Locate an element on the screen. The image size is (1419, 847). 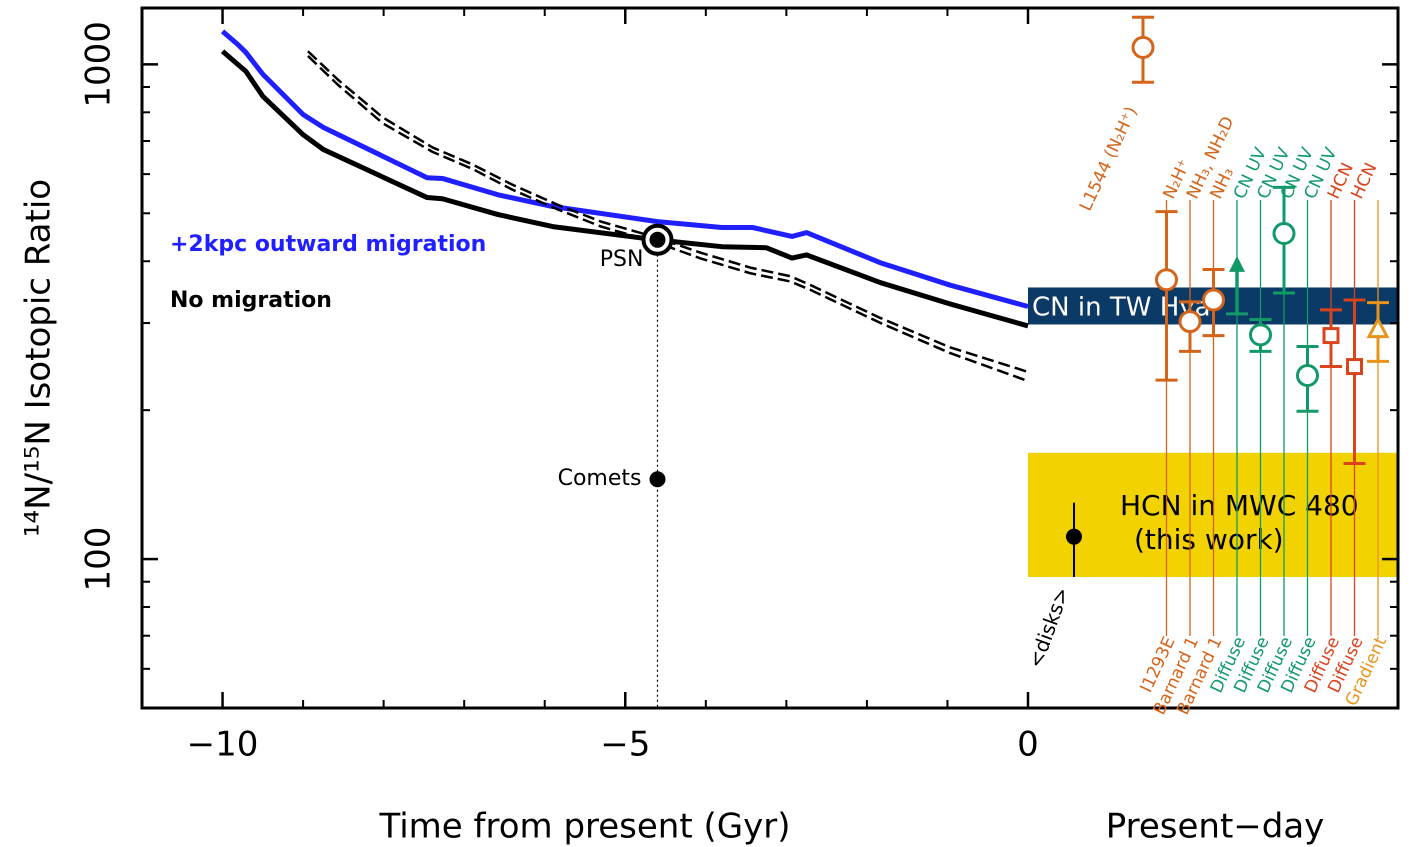
y-tick-label: 100 is located at coordinates (99, 559).